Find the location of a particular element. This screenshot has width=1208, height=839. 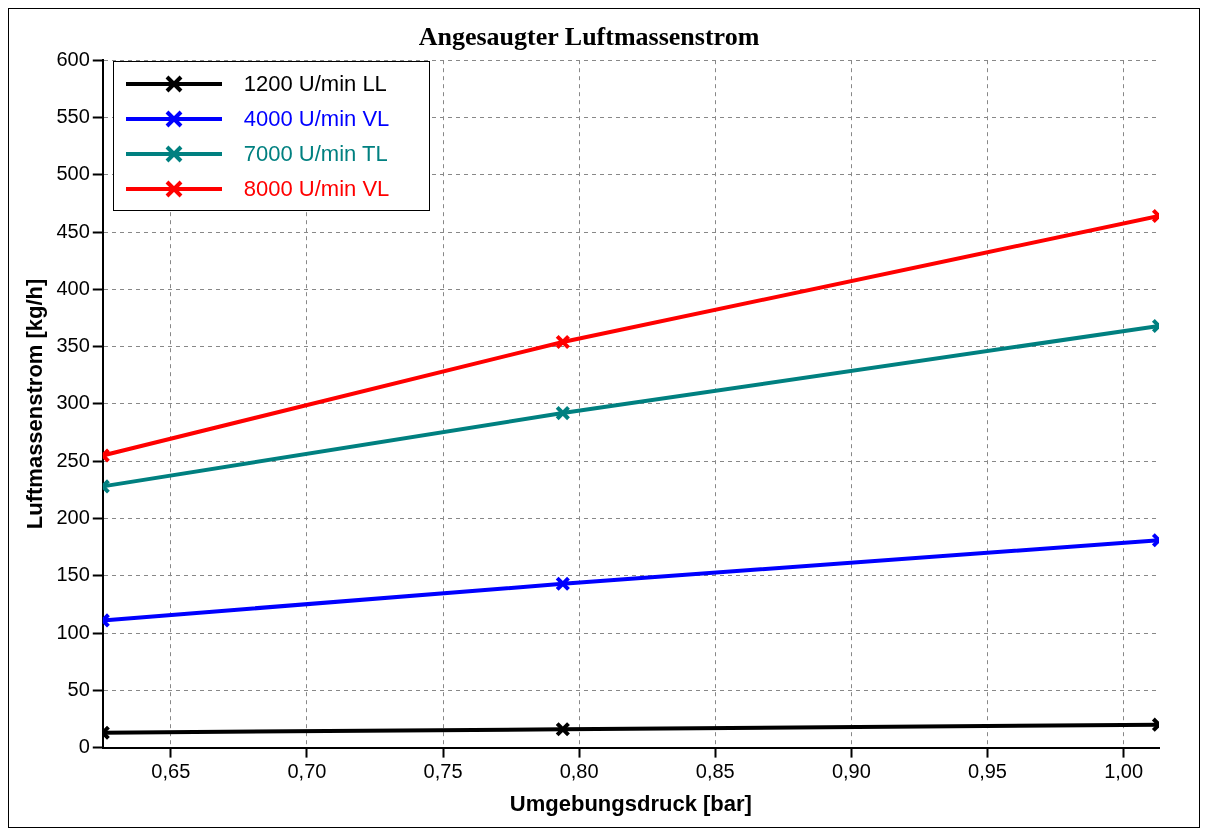

x-tick-label: 0,75 is located at coordinates (443, 771).